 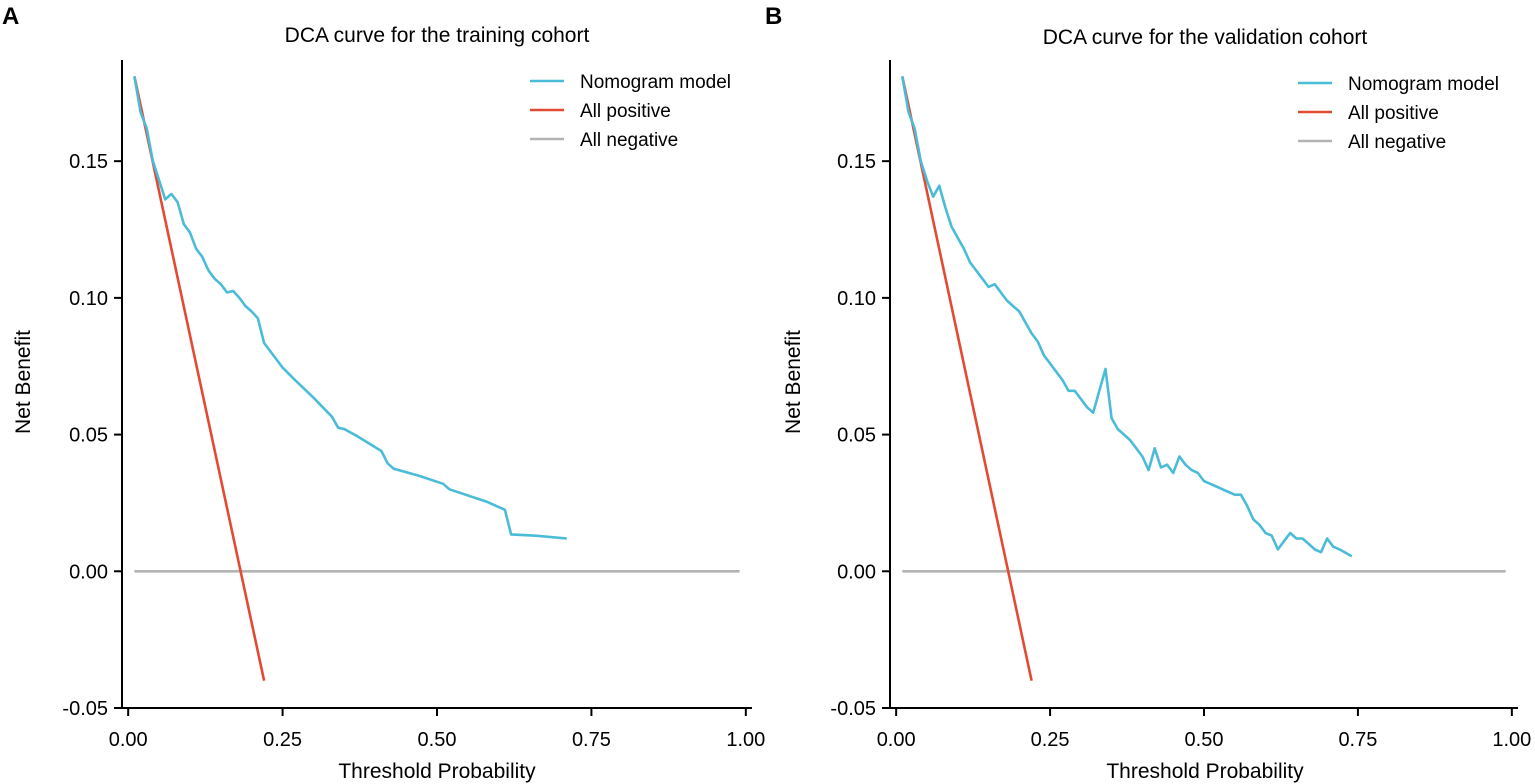 What do you see at coordinates (437, 35) in the screenshot?
I see `chart-title: DCA curve for the training cohort` at bounding box center [437, 35].